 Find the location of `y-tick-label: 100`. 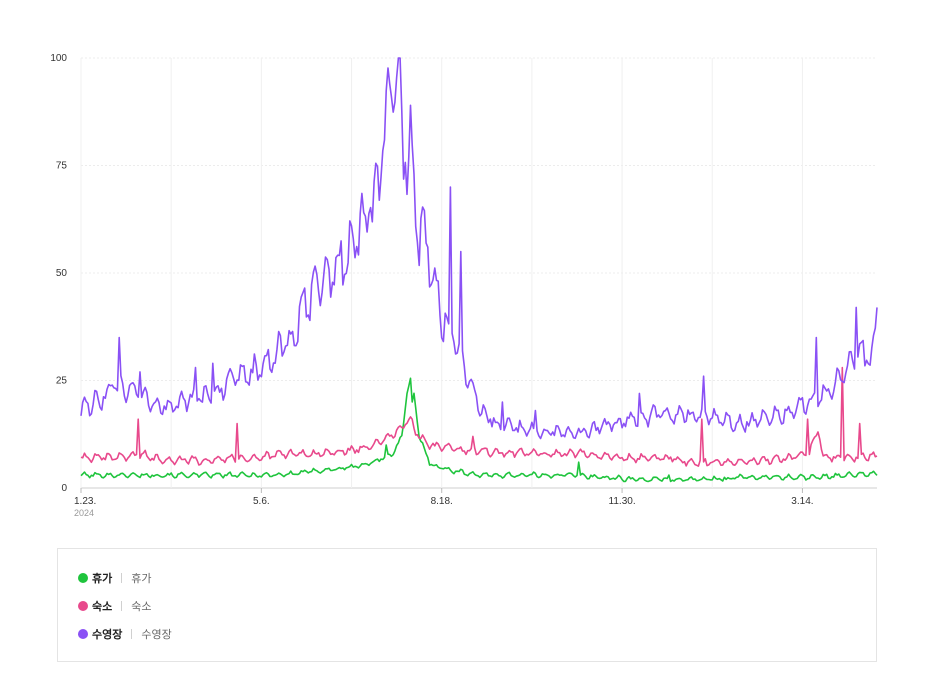

y-tick-label: 100 is located at coordinates (58, 58).